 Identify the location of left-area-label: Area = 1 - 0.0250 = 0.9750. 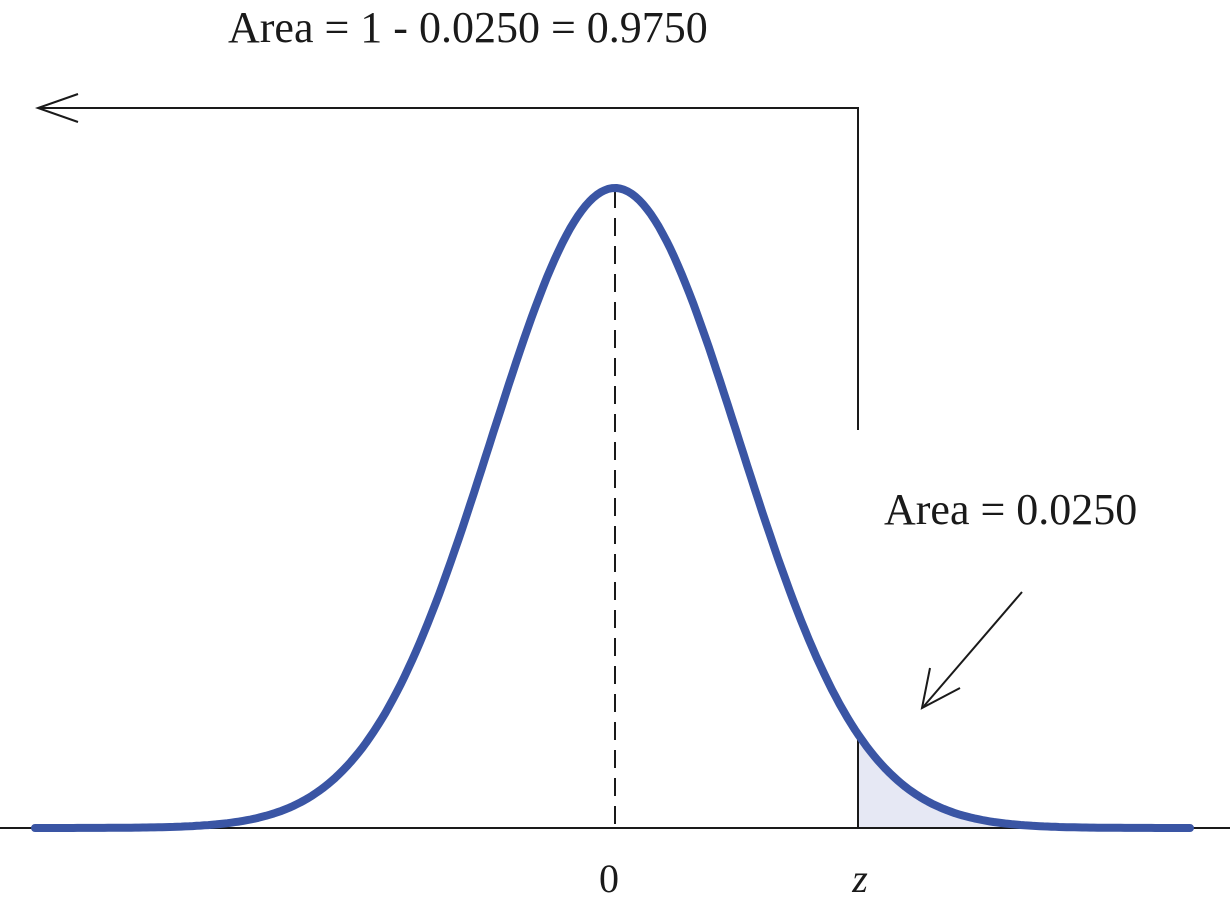
(468, 27).